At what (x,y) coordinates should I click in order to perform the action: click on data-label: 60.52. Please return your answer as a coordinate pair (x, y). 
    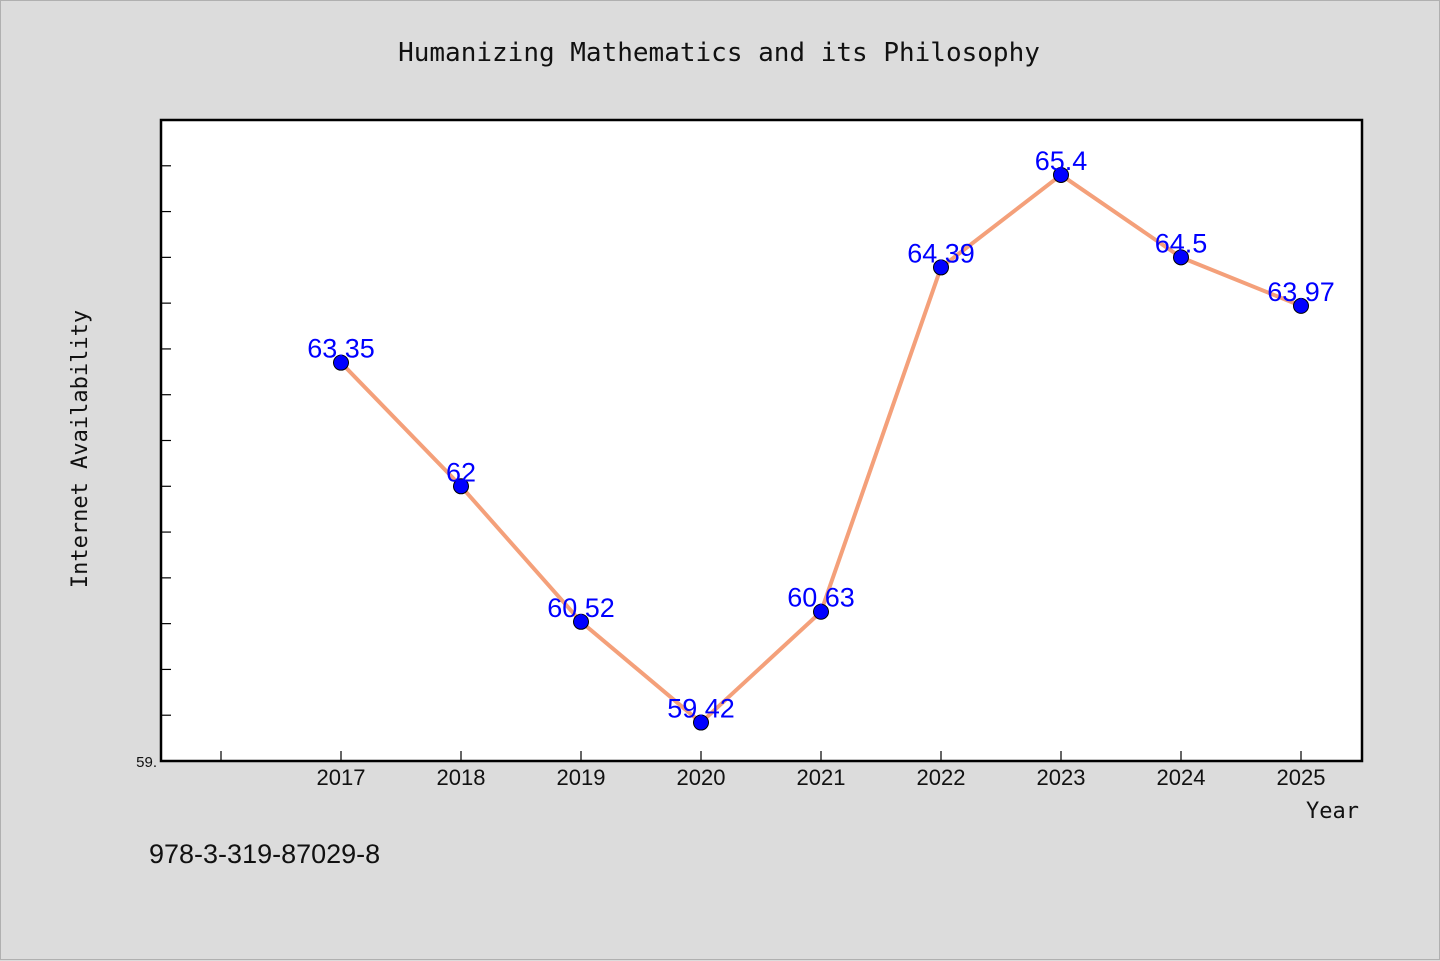
    Looking at the image, I should click on (581, 608).